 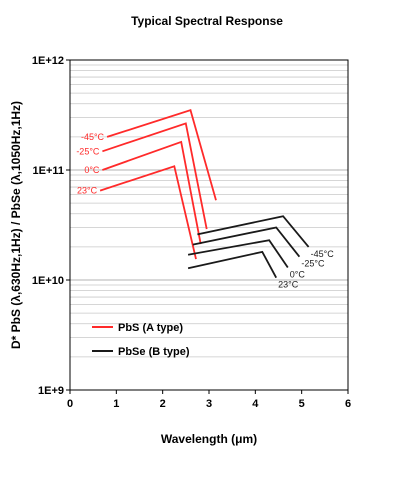 I want to click on pbs-series-label: -25°C, so click(x=88, y=151).